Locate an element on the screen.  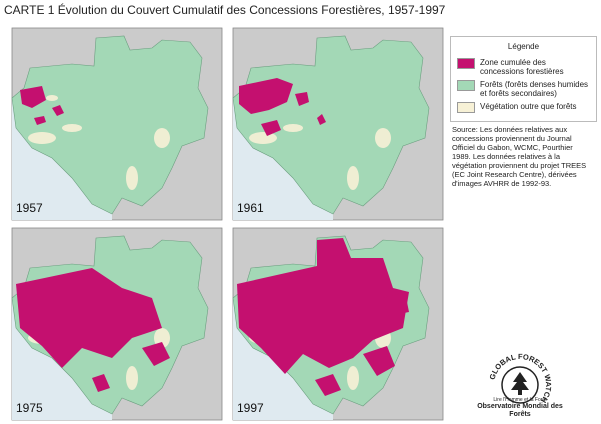
logo-name: Observatoire Mondial des Forêts is located at coordinates (520, 411).